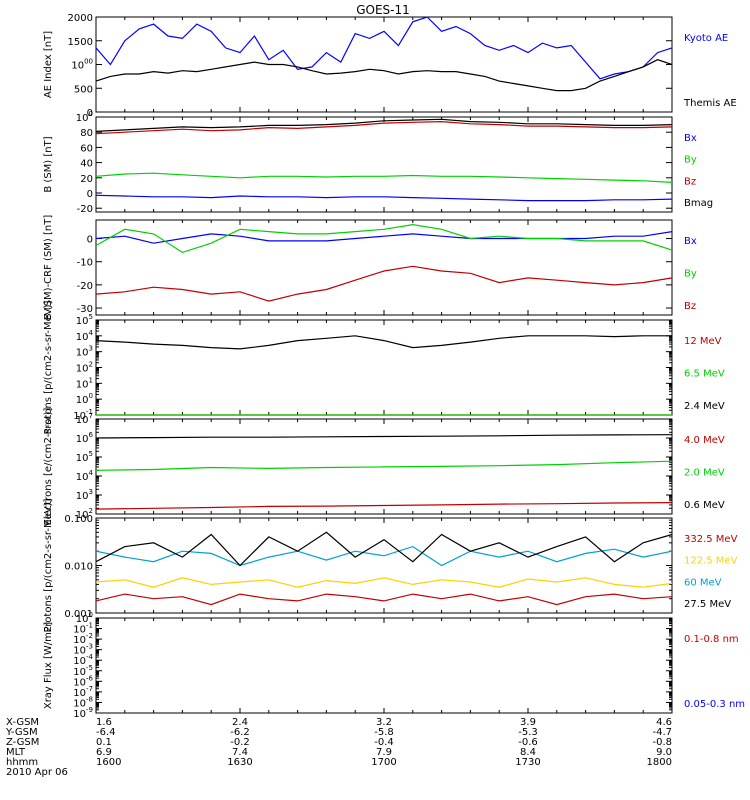 The width and height of the screenshot is (750, 800). Describe the element at coordinates (104, 752) in the screenshot. I see `x-tick-label: 6.9` at that location.